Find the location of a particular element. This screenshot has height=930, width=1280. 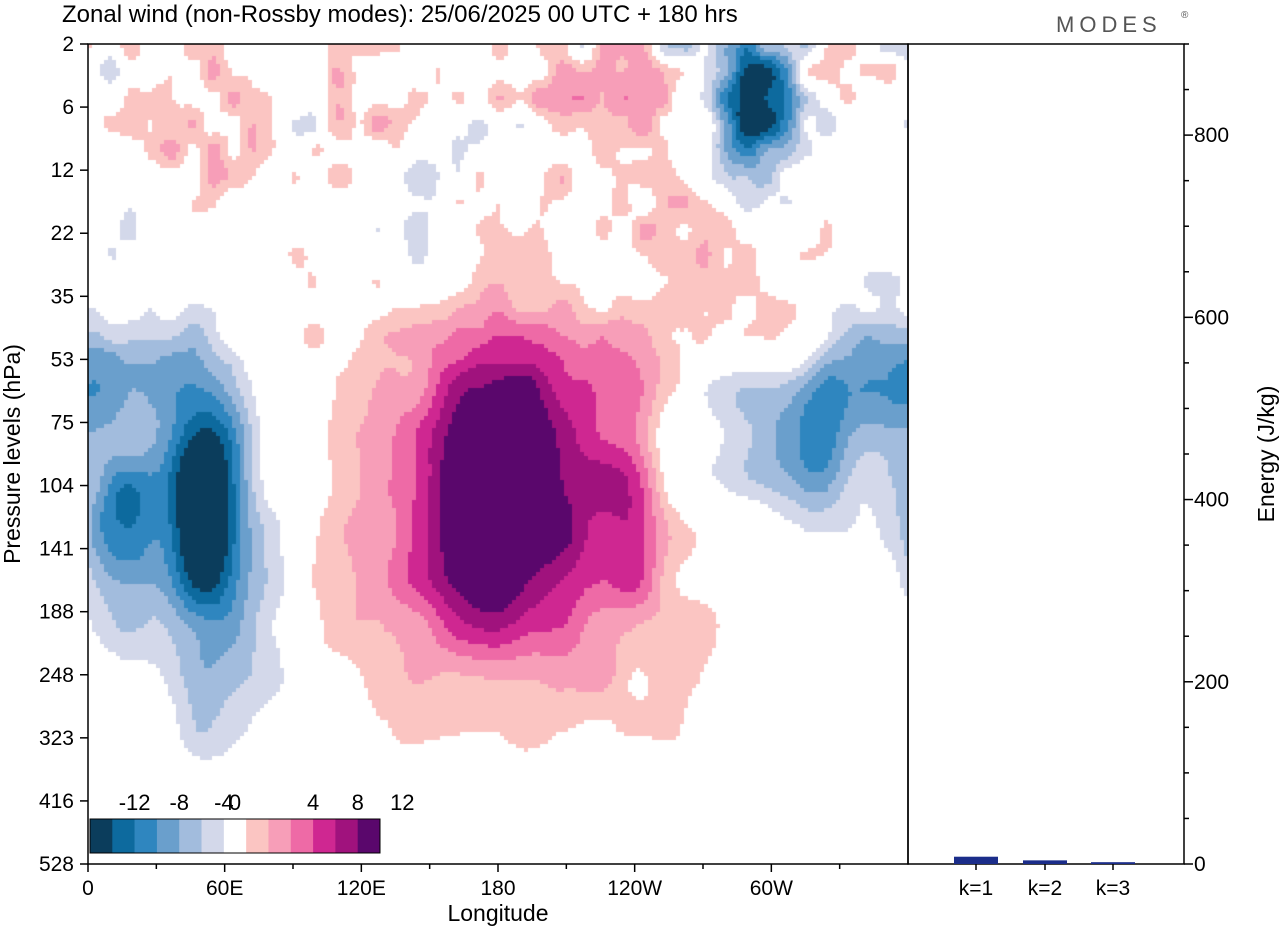

pressure-tick-label: 22 is located at coordinates (62, 233).